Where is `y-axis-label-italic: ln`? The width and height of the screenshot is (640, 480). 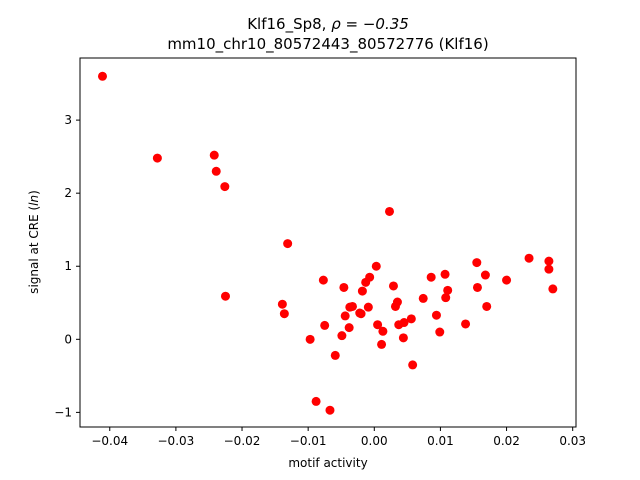
y-axis-label-italic: ln is located at coordinates (34, 200).